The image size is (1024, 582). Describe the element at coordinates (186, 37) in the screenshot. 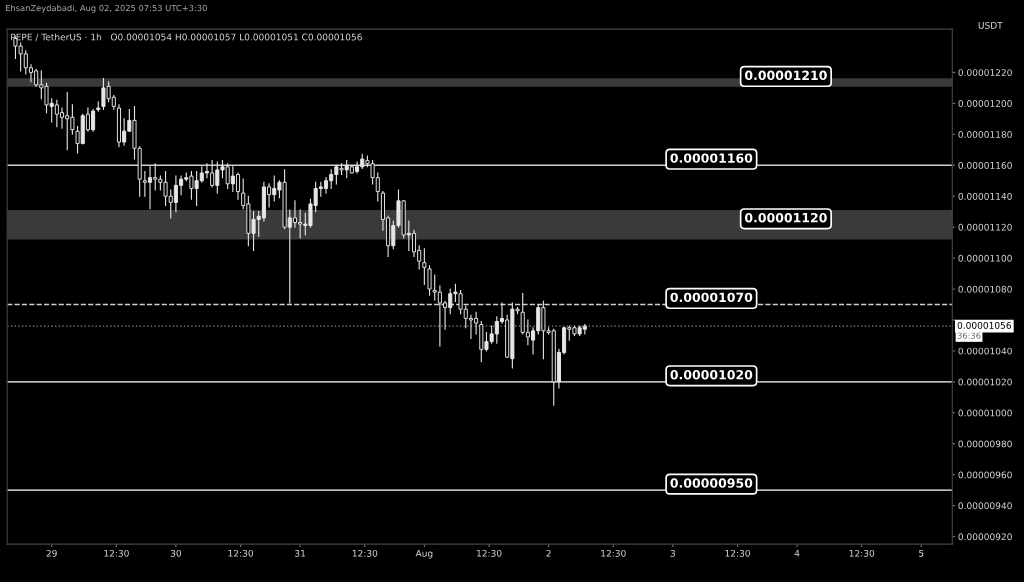

I see `chart-title: PEPE / TetherUS · 1h O0.00001054 H0.00001057 L0.00001051 C0.00001056` at that location.